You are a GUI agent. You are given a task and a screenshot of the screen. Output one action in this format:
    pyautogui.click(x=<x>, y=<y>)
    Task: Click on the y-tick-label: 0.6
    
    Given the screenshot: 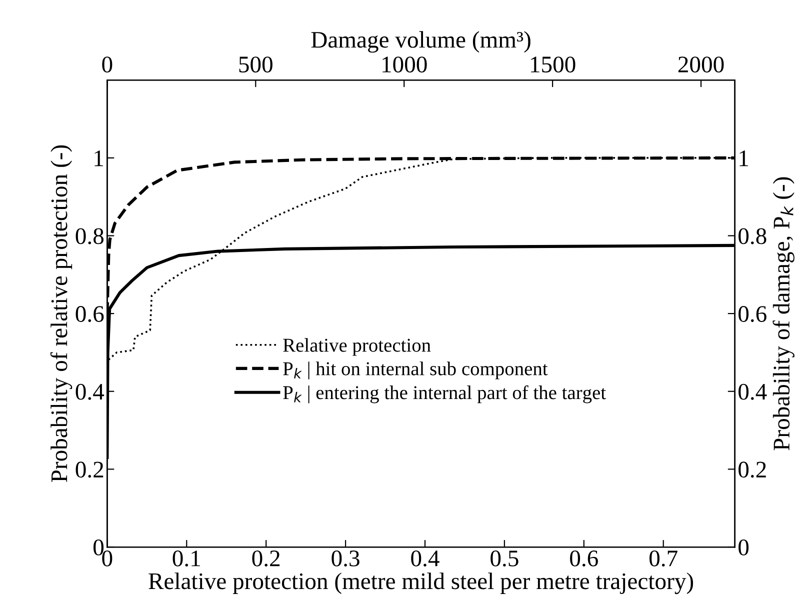 What is the action you would take?
    pyautogui.click(x=90, y=314)
    